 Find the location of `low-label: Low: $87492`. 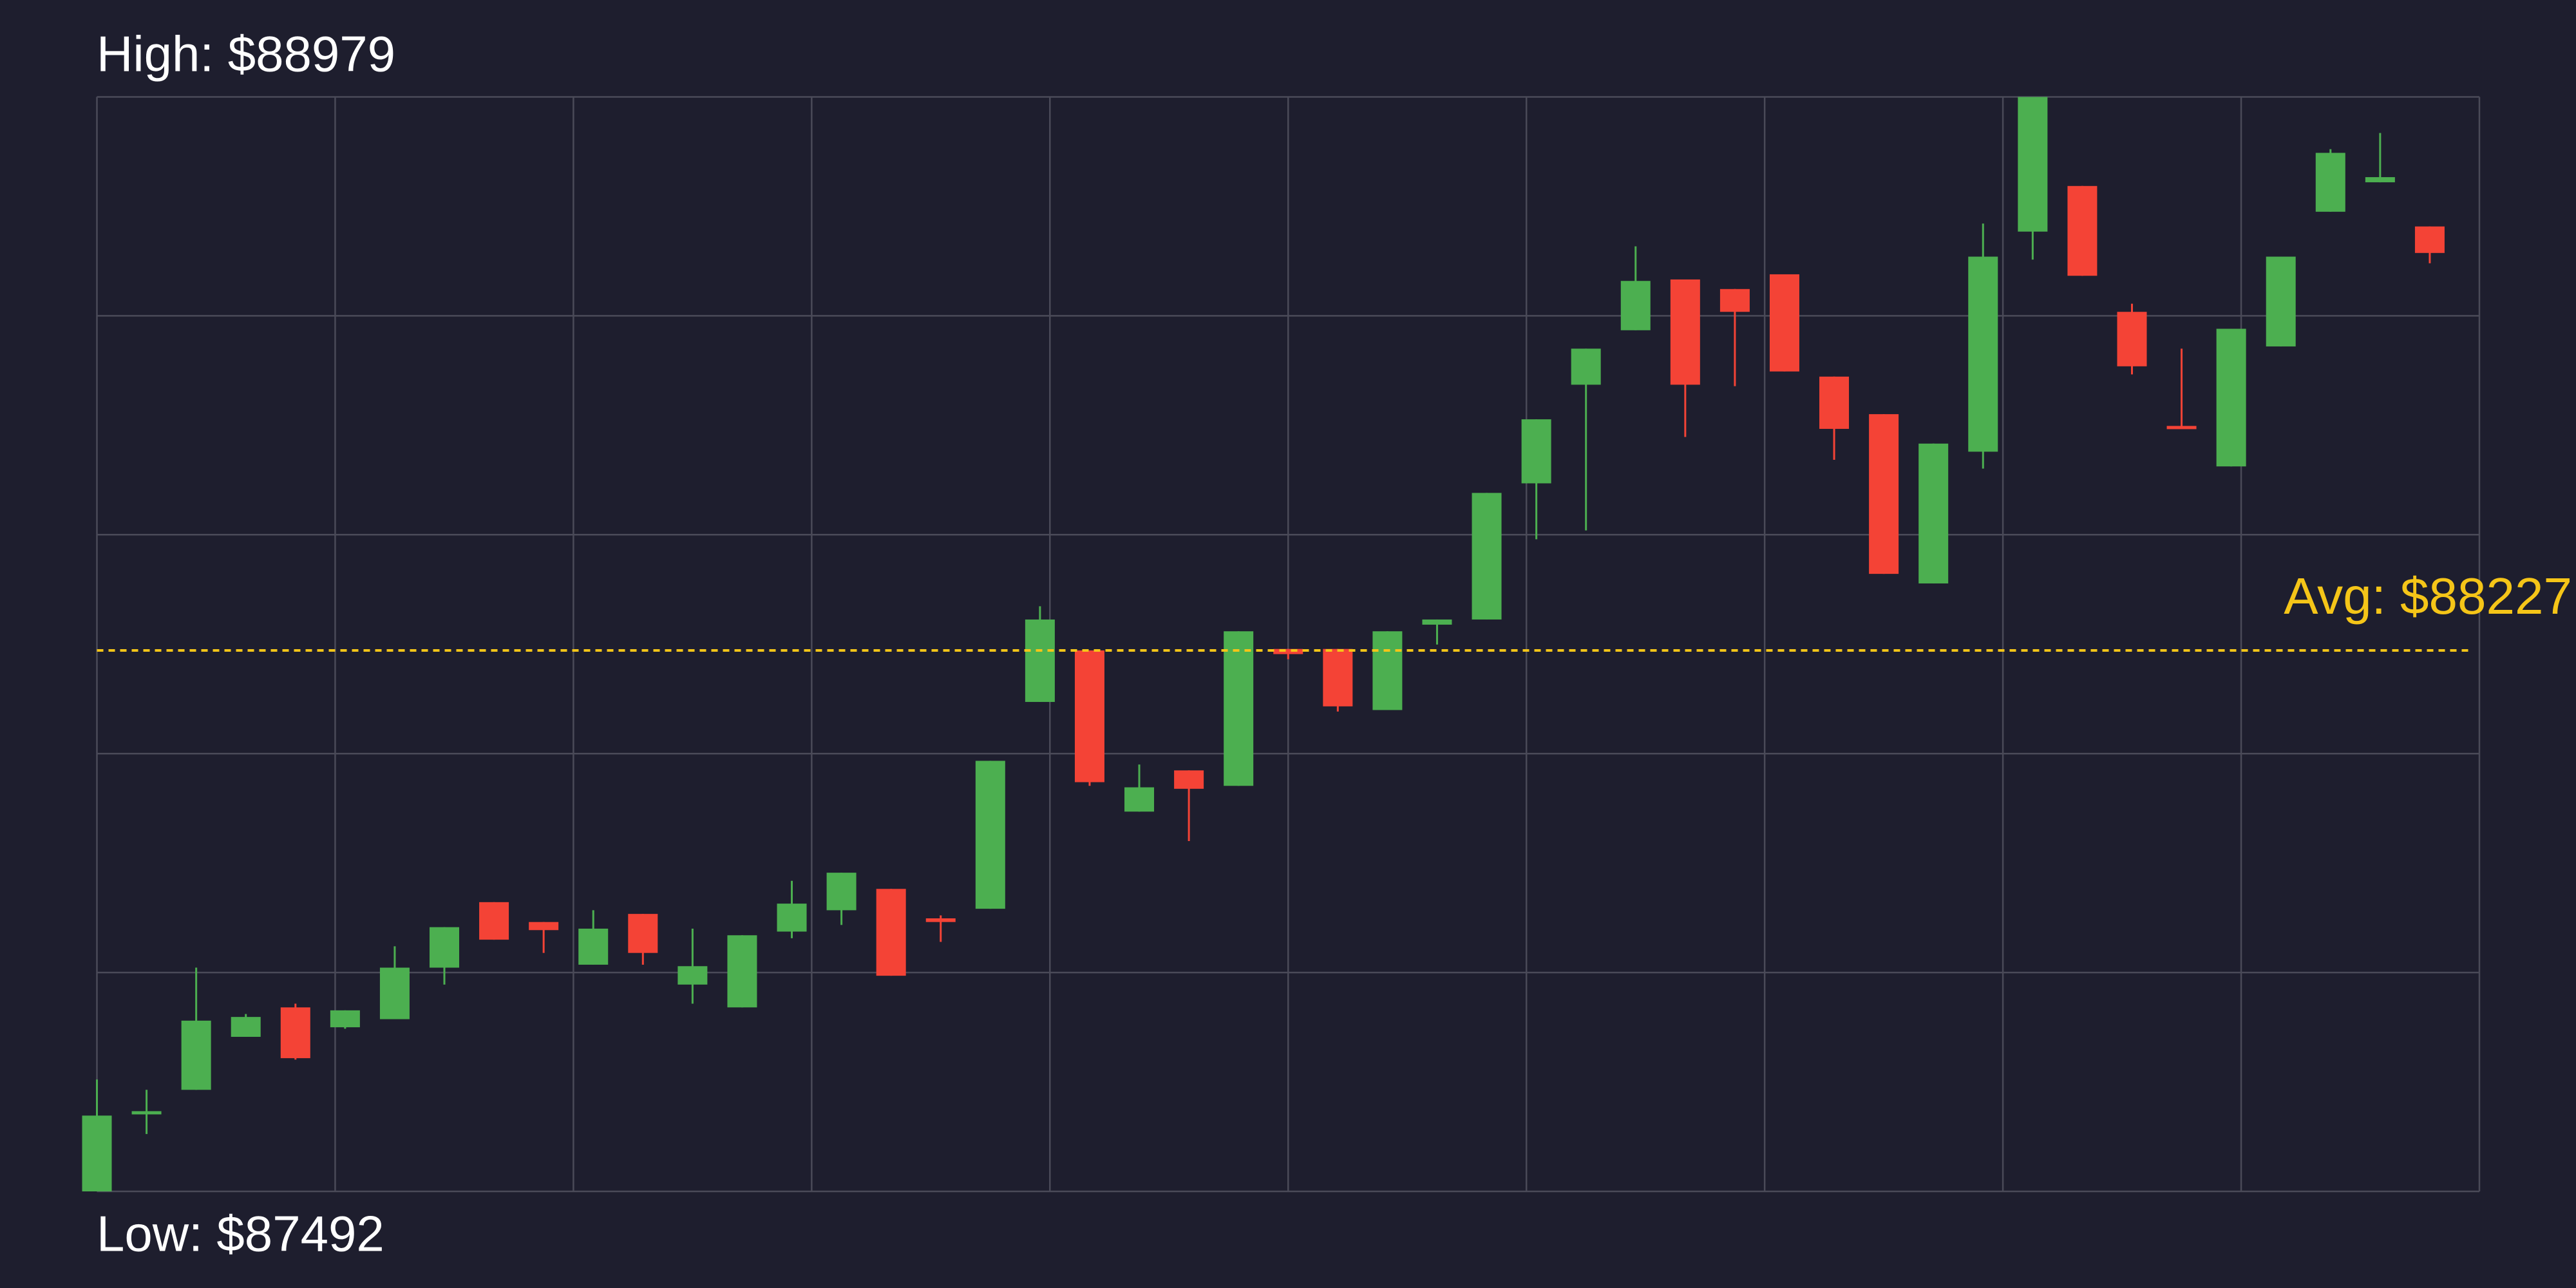

low-label: Low: $87492 is located at coordinates (240, 1234).